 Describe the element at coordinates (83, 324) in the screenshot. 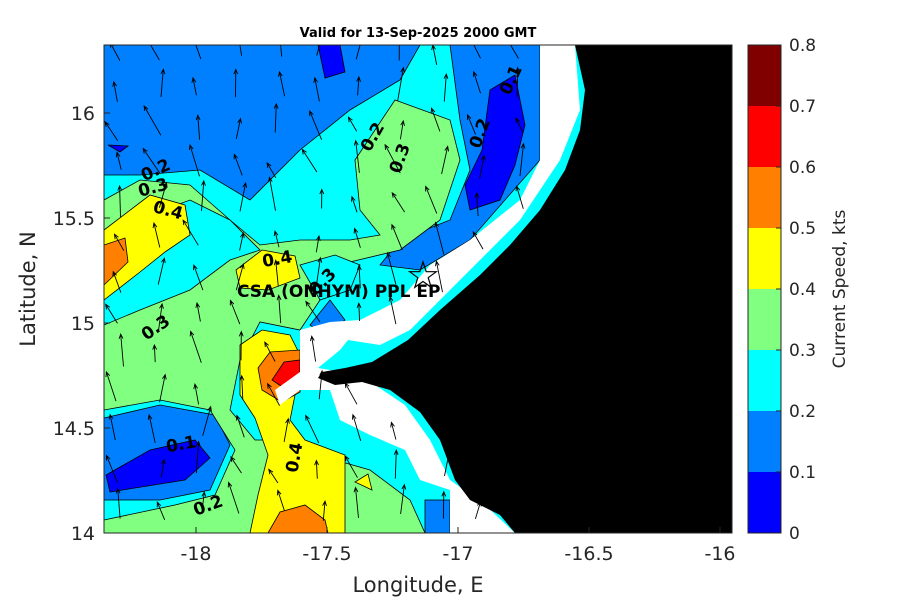

I see `y-tick-label: 15` at that location.